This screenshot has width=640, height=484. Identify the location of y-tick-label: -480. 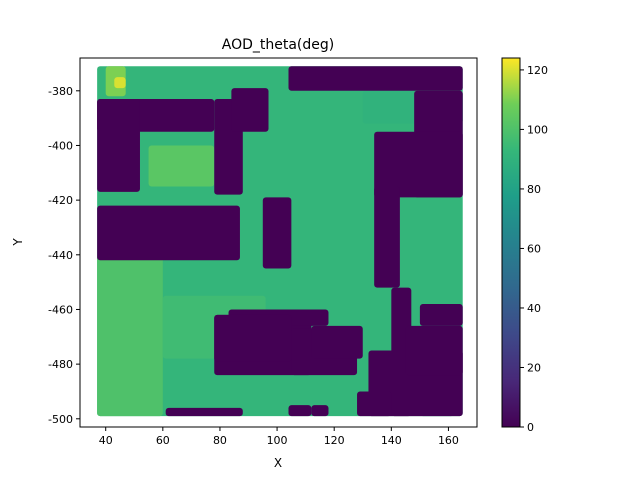
(60, 364).